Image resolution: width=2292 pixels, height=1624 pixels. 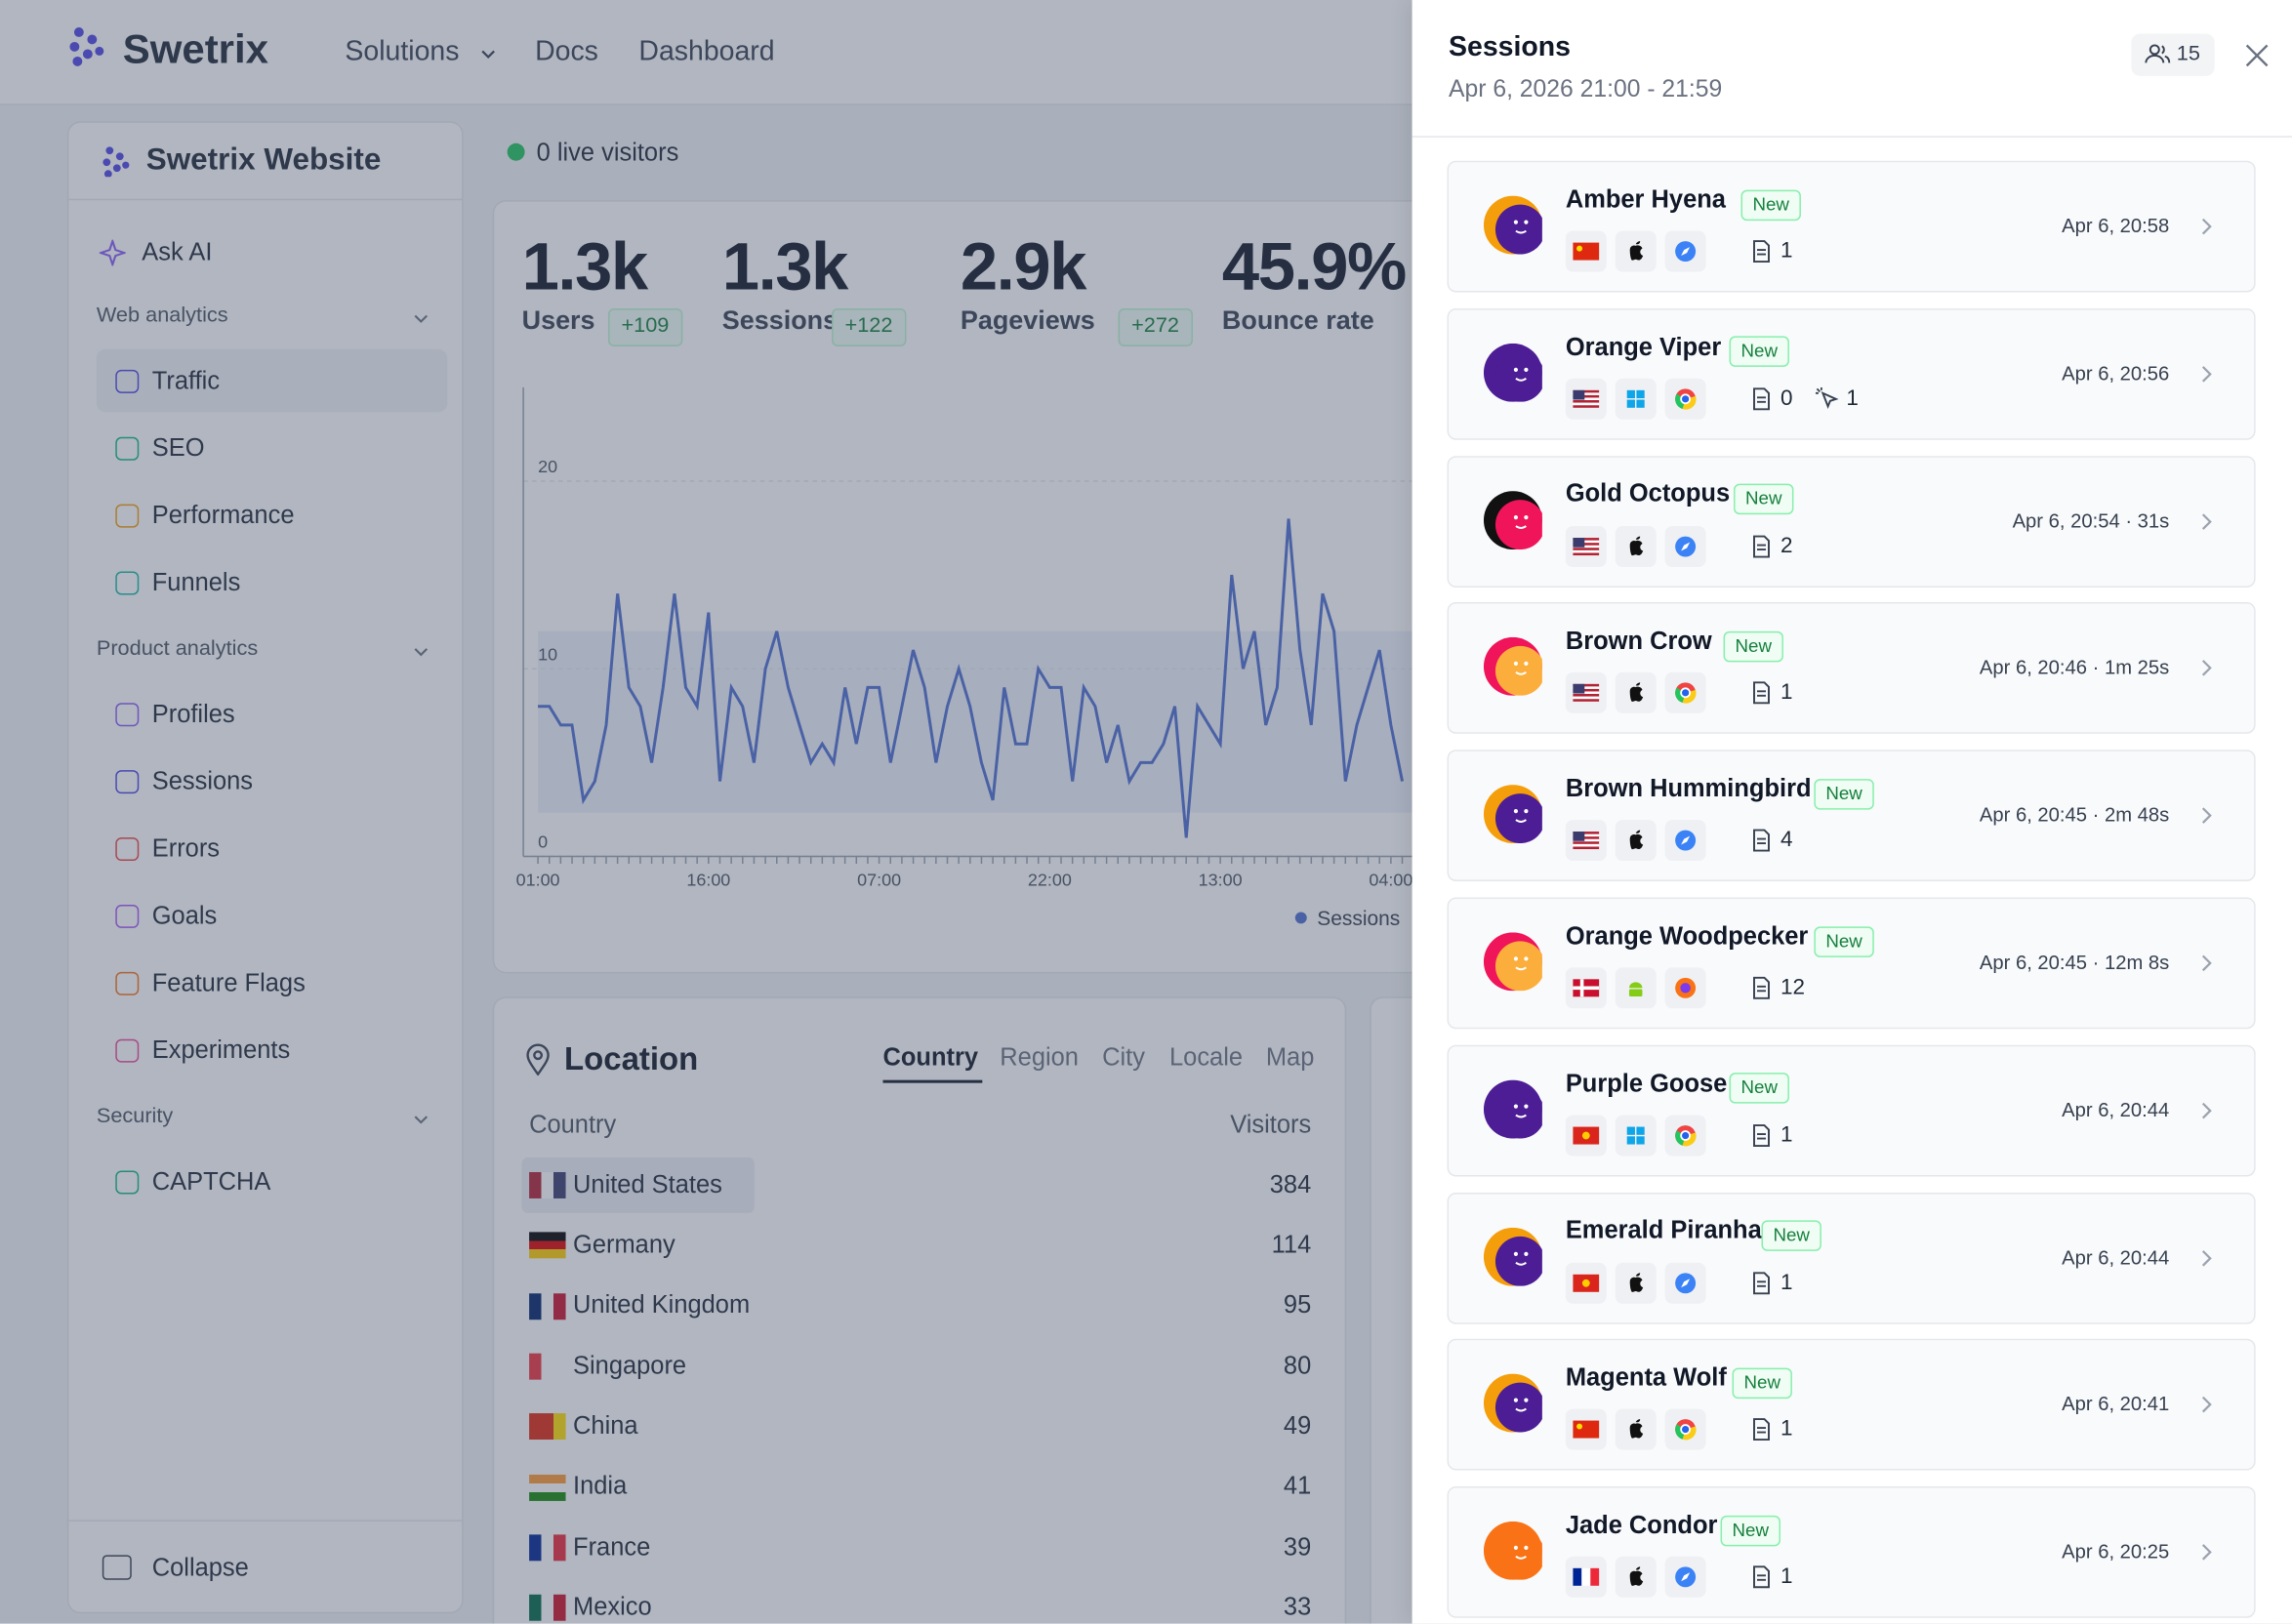 What do you see at coordinates (1514, 1109) in the screenshot?
I see `avatar` at bounding box center [1514, 1109].